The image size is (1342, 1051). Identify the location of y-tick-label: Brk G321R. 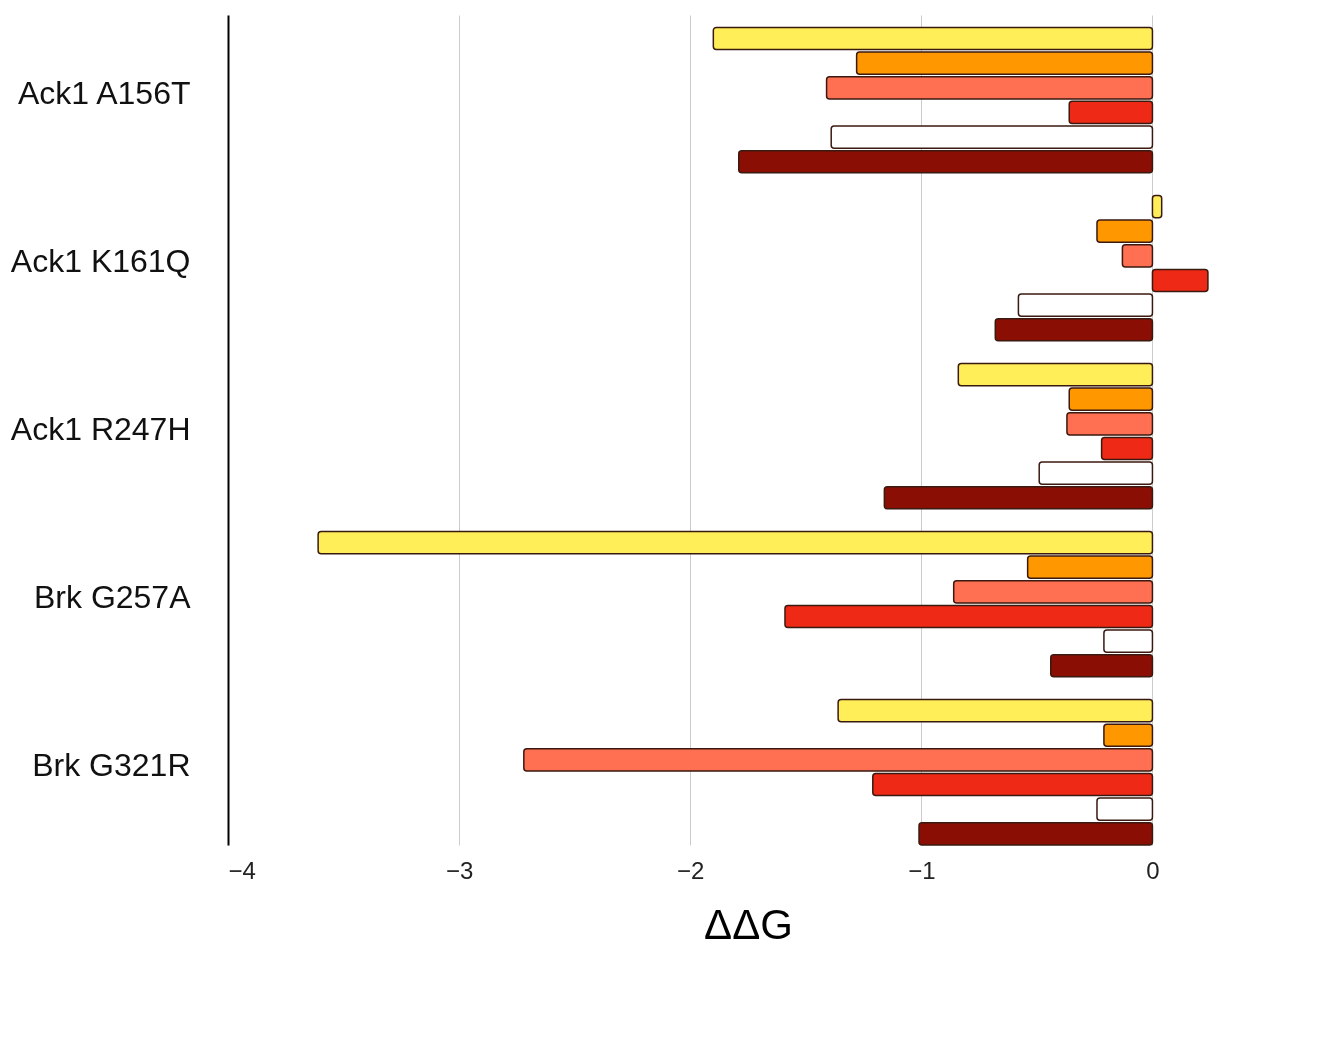
(111, 765).